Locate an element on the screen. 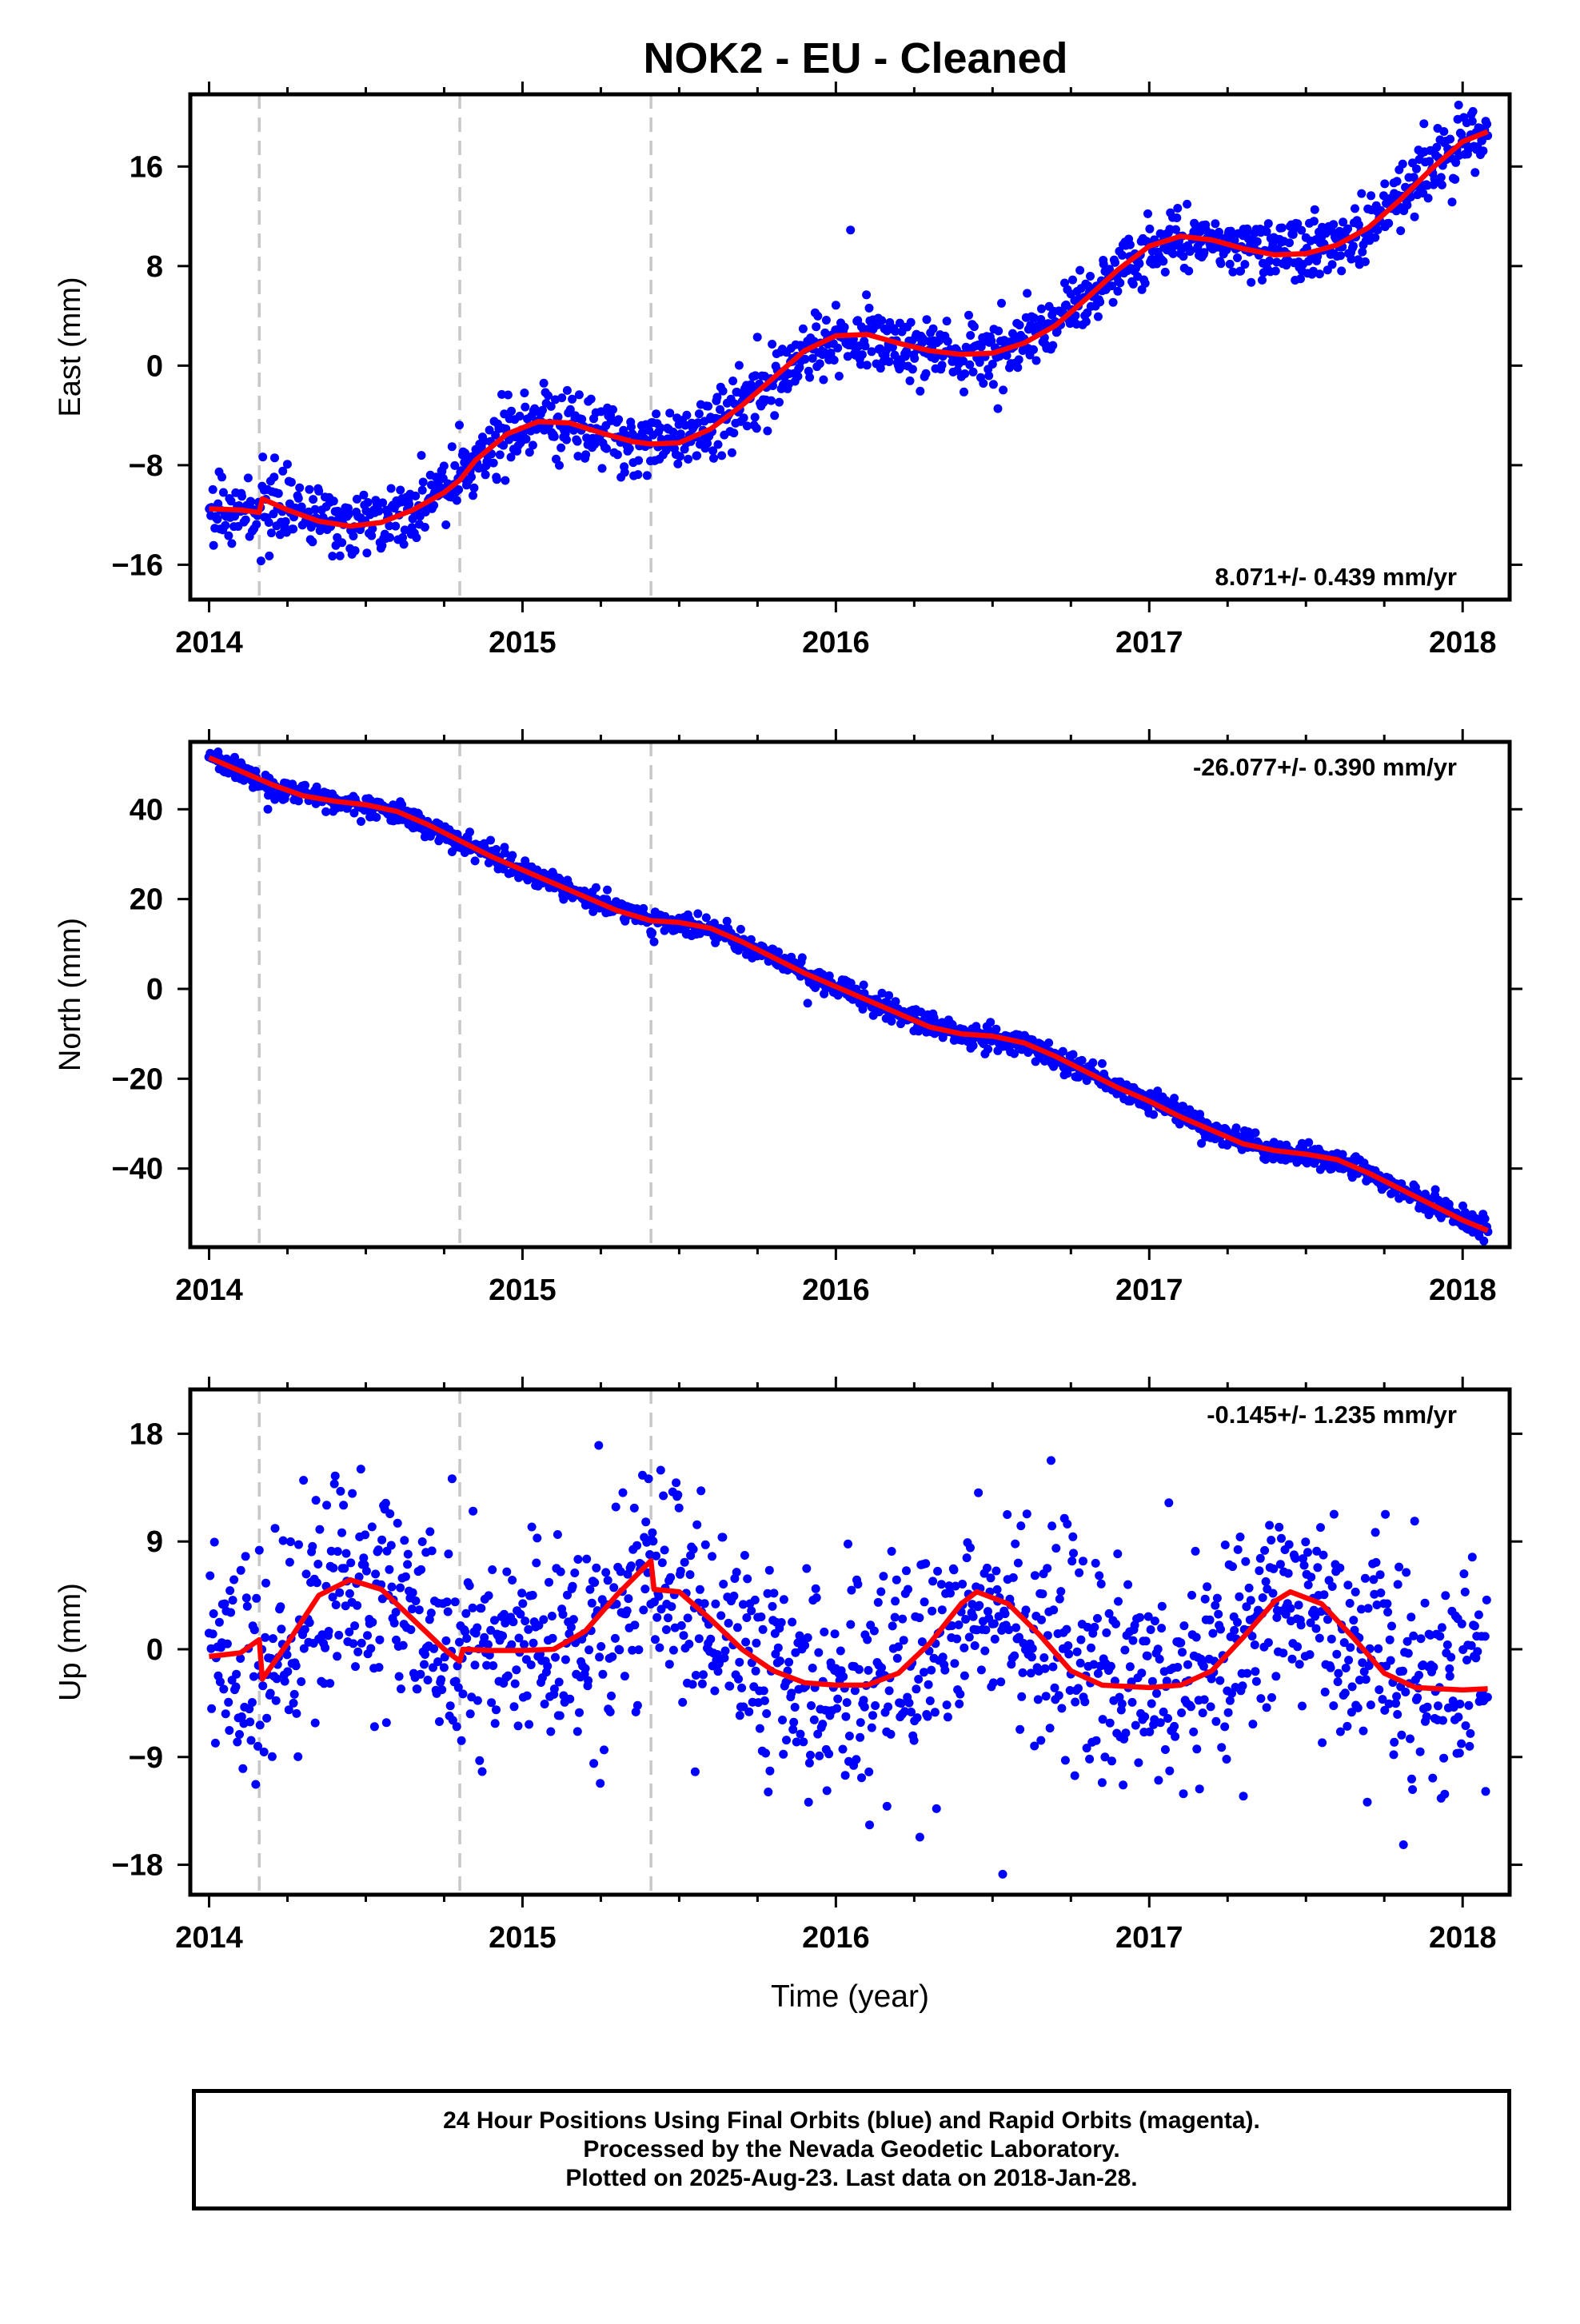 The image size is (1580, 2324). east-y-tick-label: −8 is located at coordinates (146, 466).